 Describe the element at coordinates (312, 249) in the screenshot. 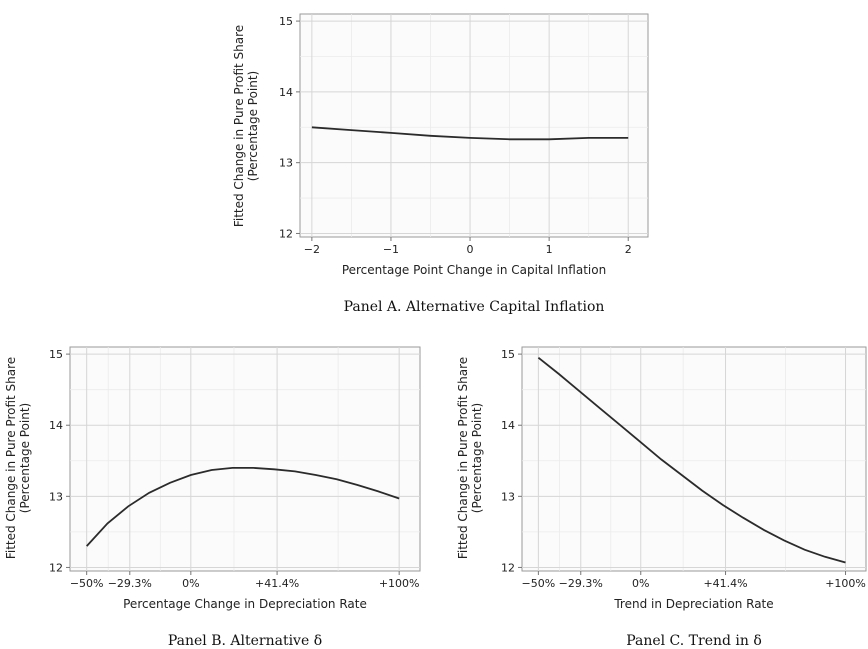

I see `x-tick-label: −2` at that location.